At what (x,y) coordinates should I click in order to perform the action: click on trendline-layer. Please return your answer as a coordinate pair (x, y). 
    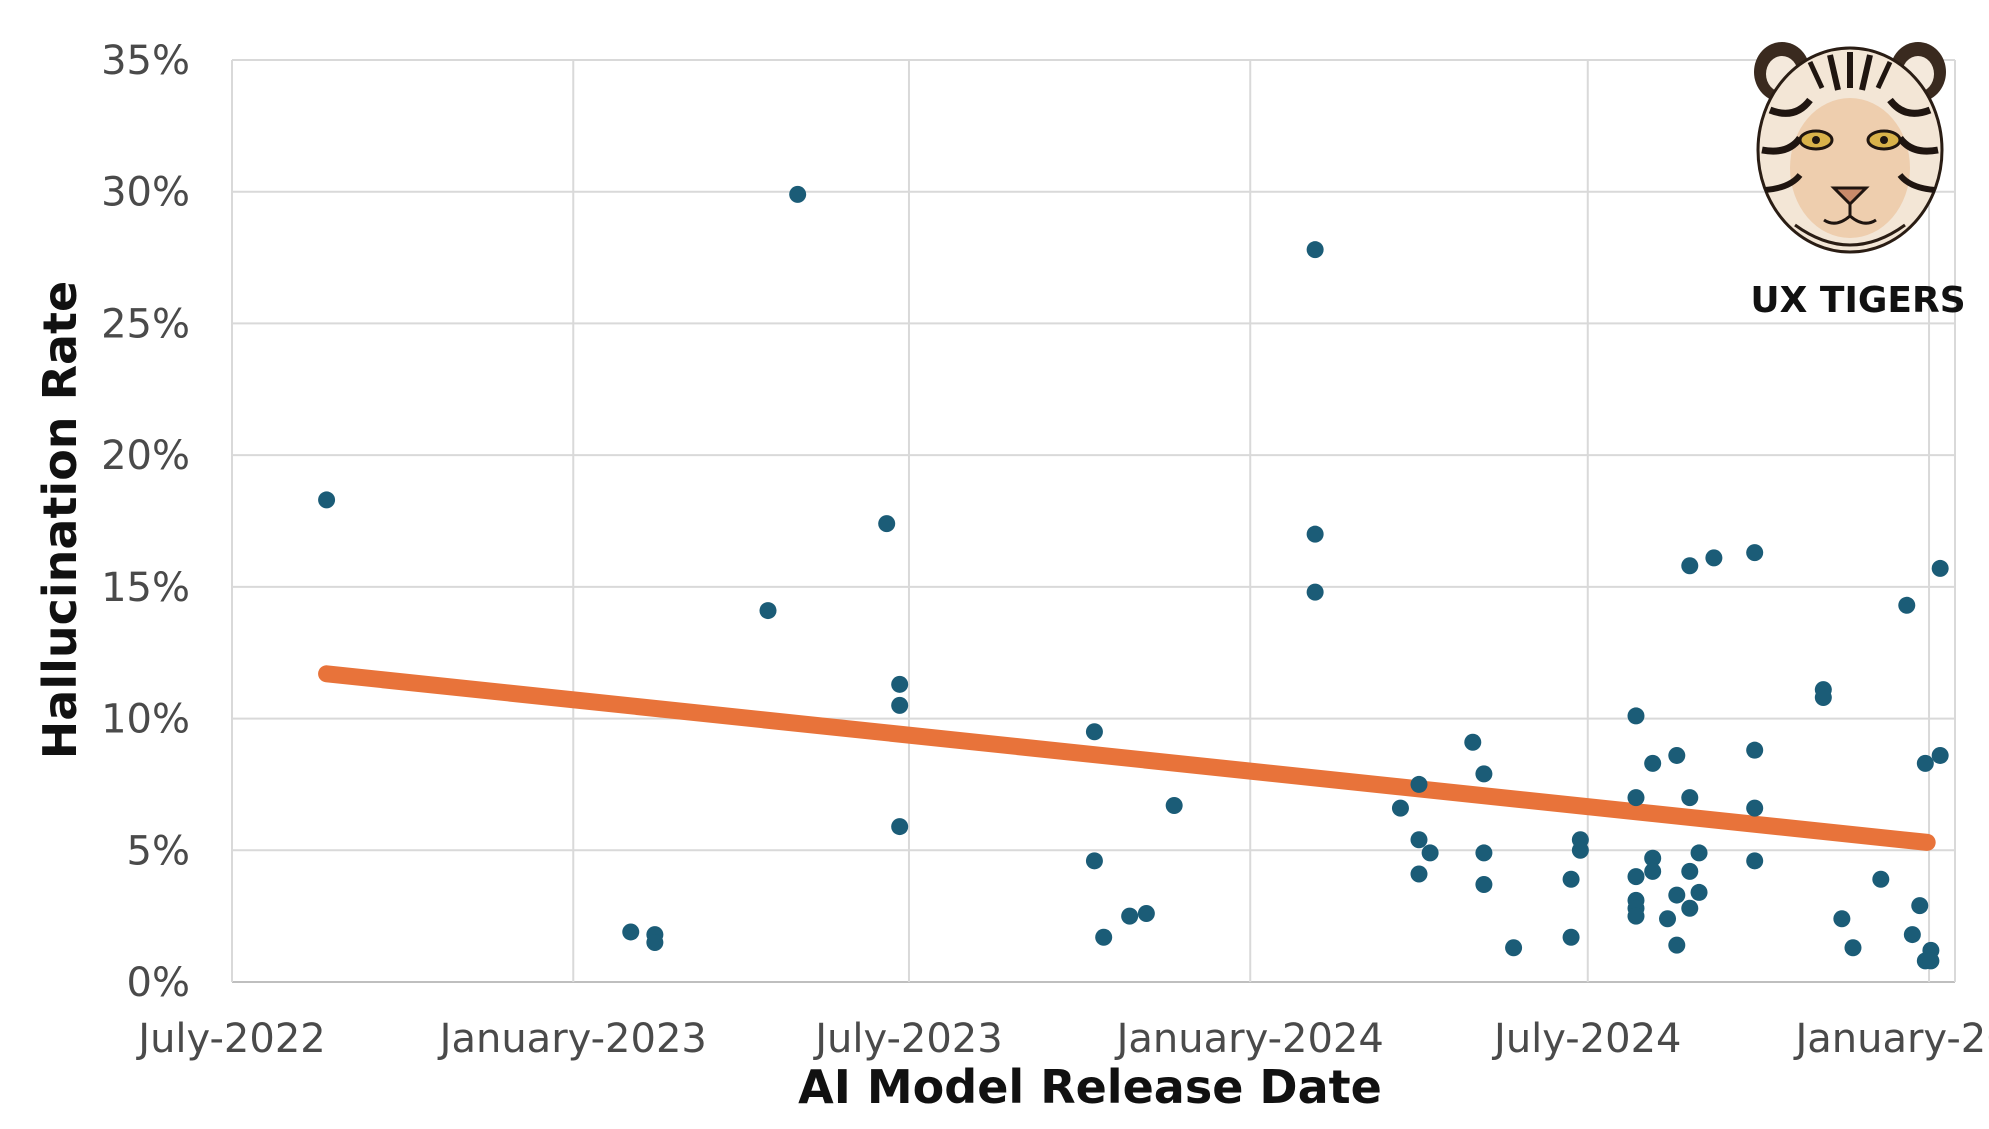
    Looking at the image, I should click on (1127, 758).